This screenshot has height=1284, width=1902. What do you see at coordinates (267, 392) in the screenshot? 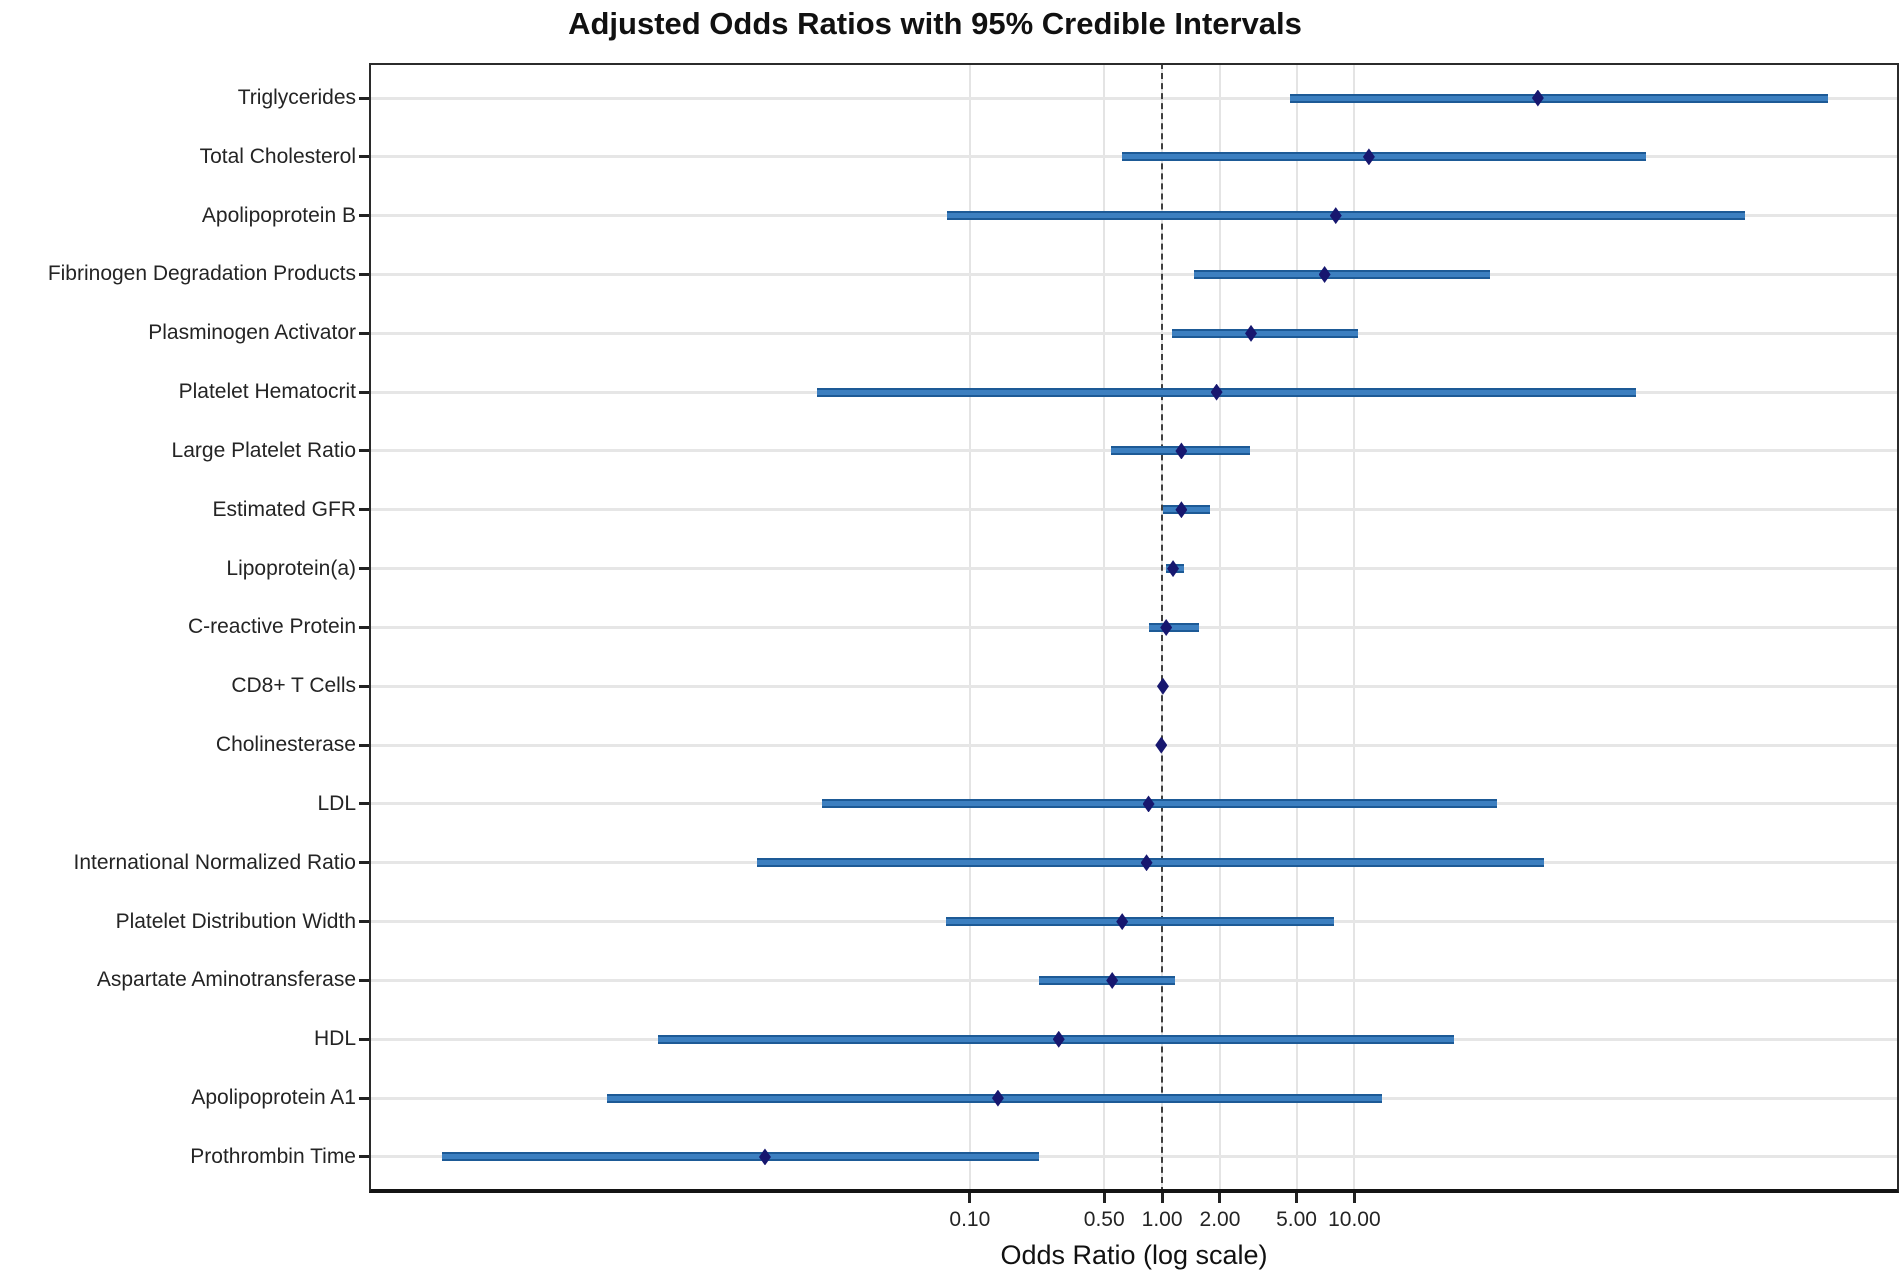
I see `y-axis-label: Platelet Hematocrit` at bounding box center [267, 392].